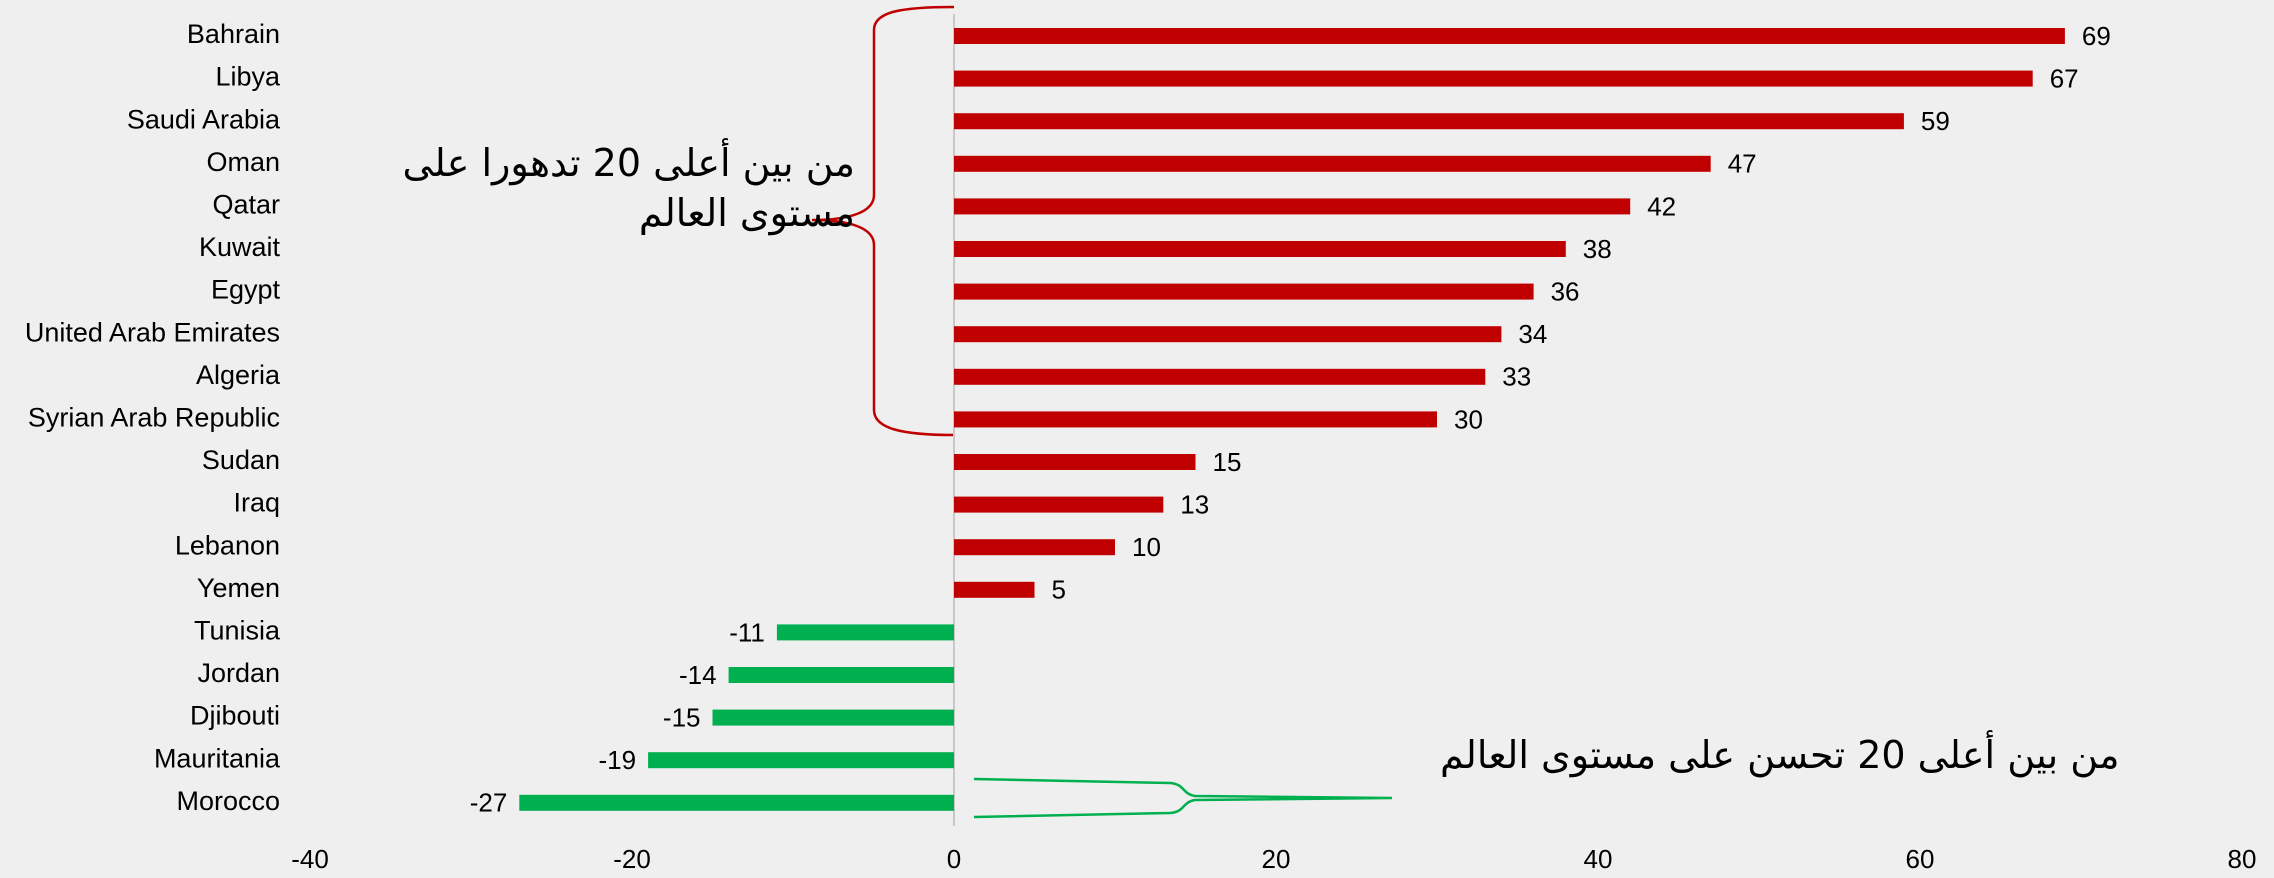  I want to click on value-label: 59, so click(1935, 121).